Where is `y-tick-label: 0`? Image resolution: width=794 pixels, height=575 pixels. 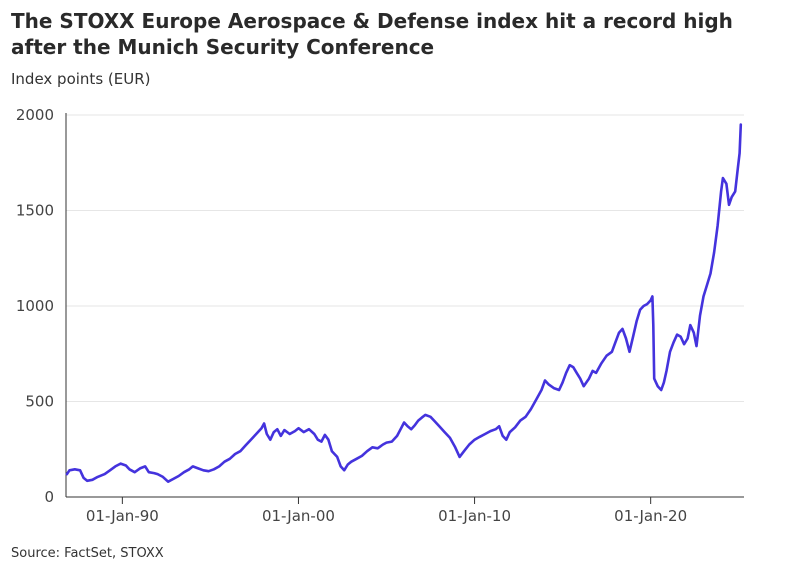 y-tick-label: 0 is located at coordinates (49, 497).